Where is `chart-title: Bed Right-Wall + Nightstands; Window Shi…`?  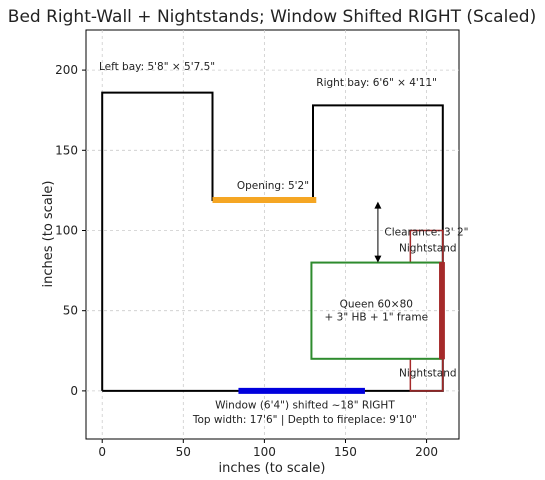
chart-title: Bed Right-Wall + Nightstands; Window Shi… is located at coordinates (272, 17).